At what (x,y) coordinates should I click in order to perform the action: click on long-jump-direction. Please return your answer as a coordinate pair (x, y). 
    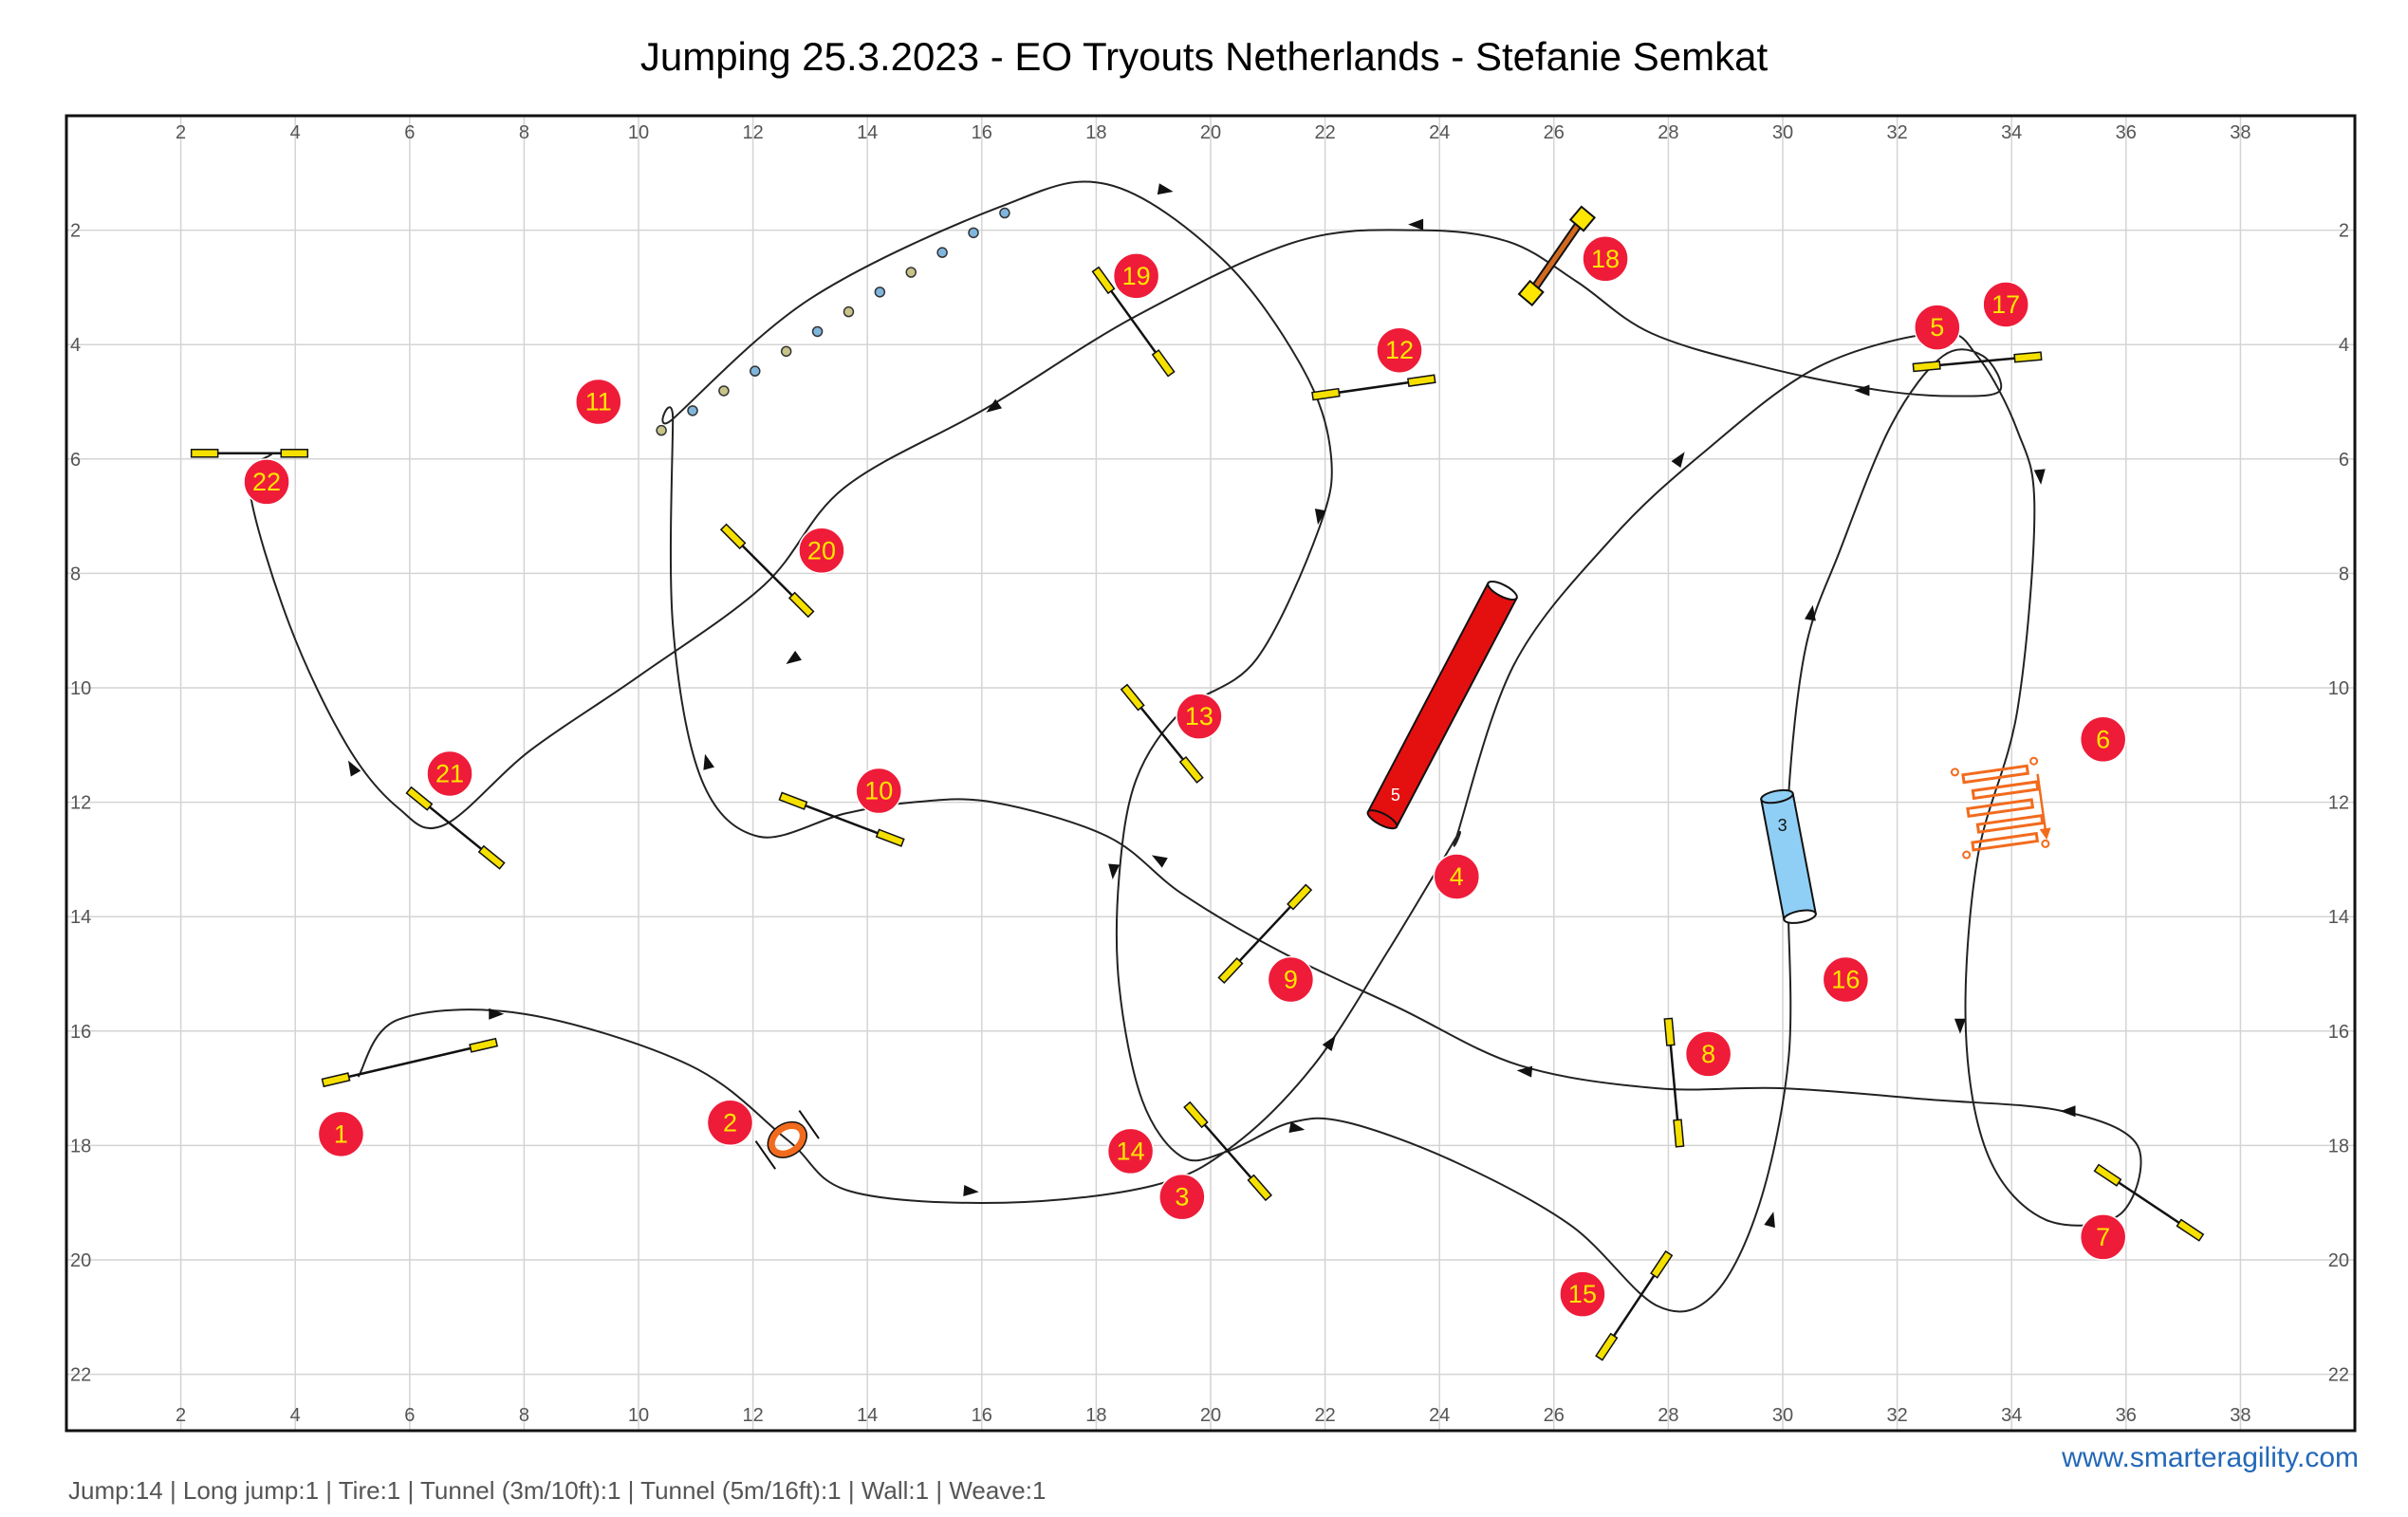
    Looking at the image, I should click on (2041, 802).